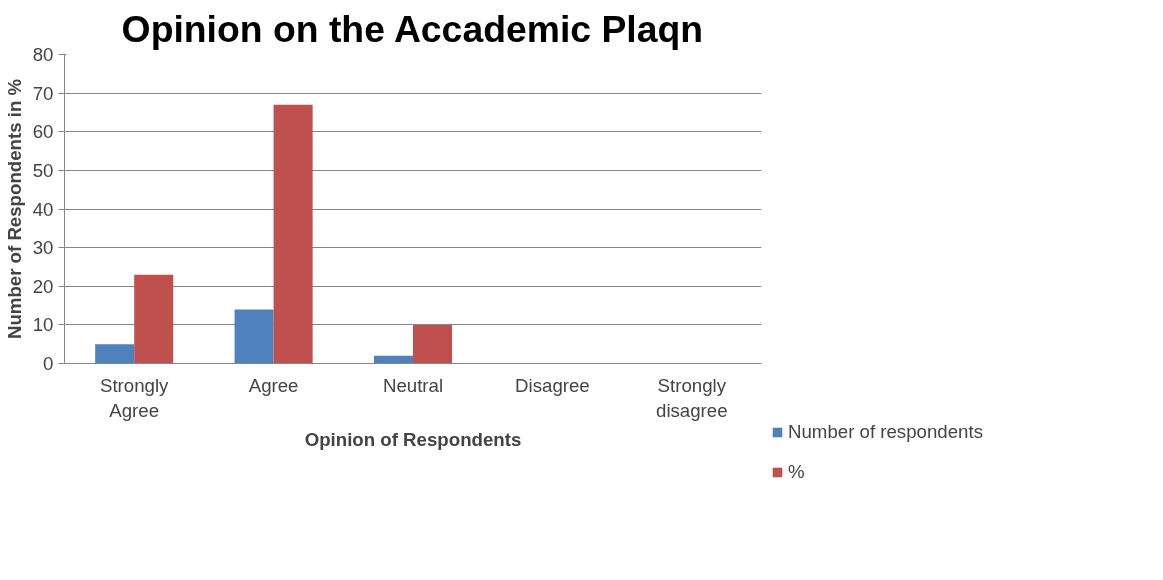 This screenshot has height=580, width=1163. Describe the element at coordinates (43, 93) in the screenshot. I see `y-tick-label: 70` at that location.